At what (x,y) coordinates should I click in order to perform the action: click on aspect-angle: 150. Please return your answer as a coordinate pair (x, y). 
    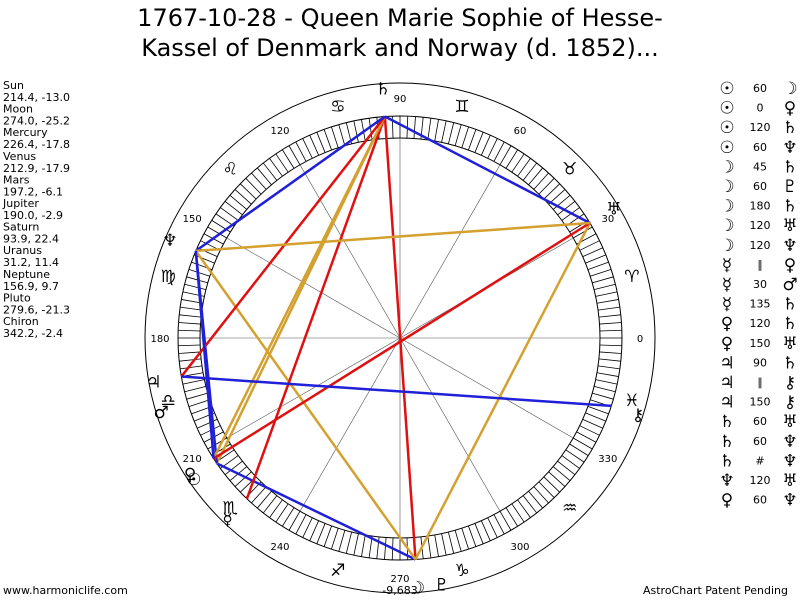
    Looking at the image, I should click on (760, 402).